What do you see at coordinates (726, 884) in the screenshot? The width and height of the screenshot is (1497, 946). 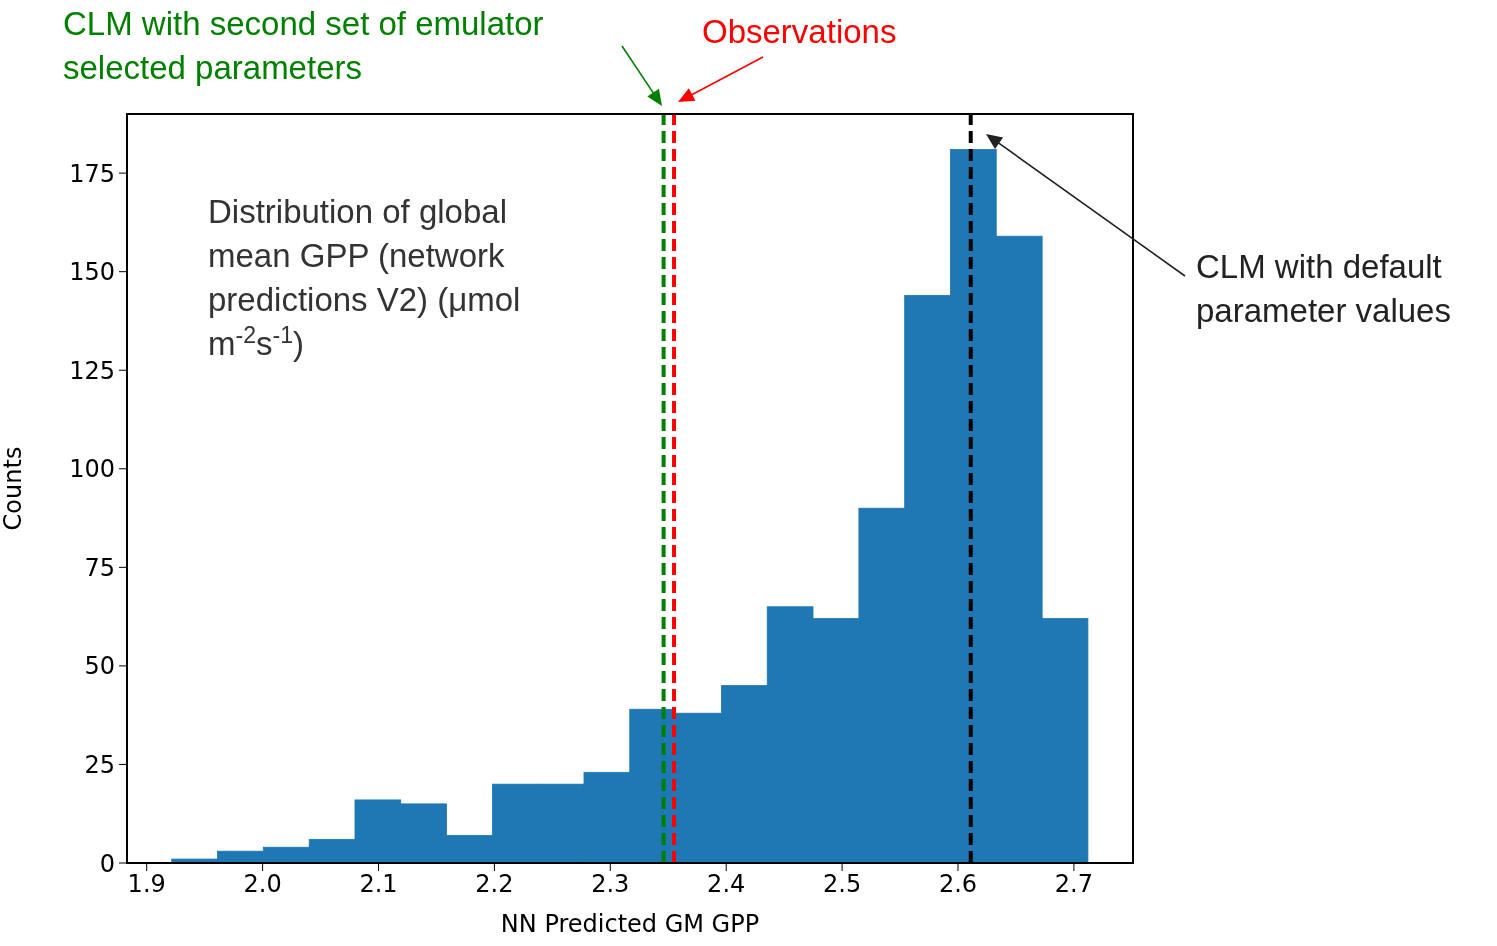 I see `x-tick-label: 2.4` at bounding box center [726, 884].